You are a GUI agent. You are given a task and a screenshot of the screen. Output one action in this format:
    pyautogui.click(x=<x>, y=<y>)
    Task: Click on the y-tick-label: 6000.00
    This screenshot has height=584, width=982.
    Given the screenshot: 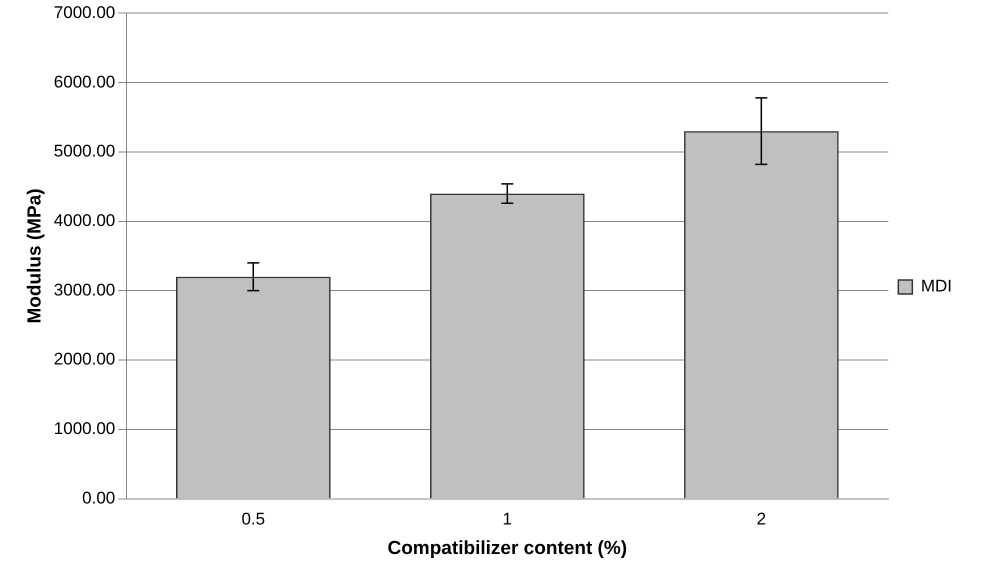 What is the action you would take?
    pyautogui.click(x=85, y=82)
    